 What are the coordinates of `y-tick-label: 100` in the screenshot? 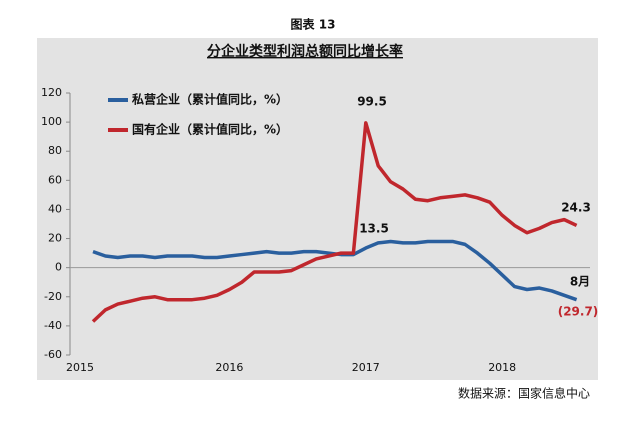 It's located at (51, 121).